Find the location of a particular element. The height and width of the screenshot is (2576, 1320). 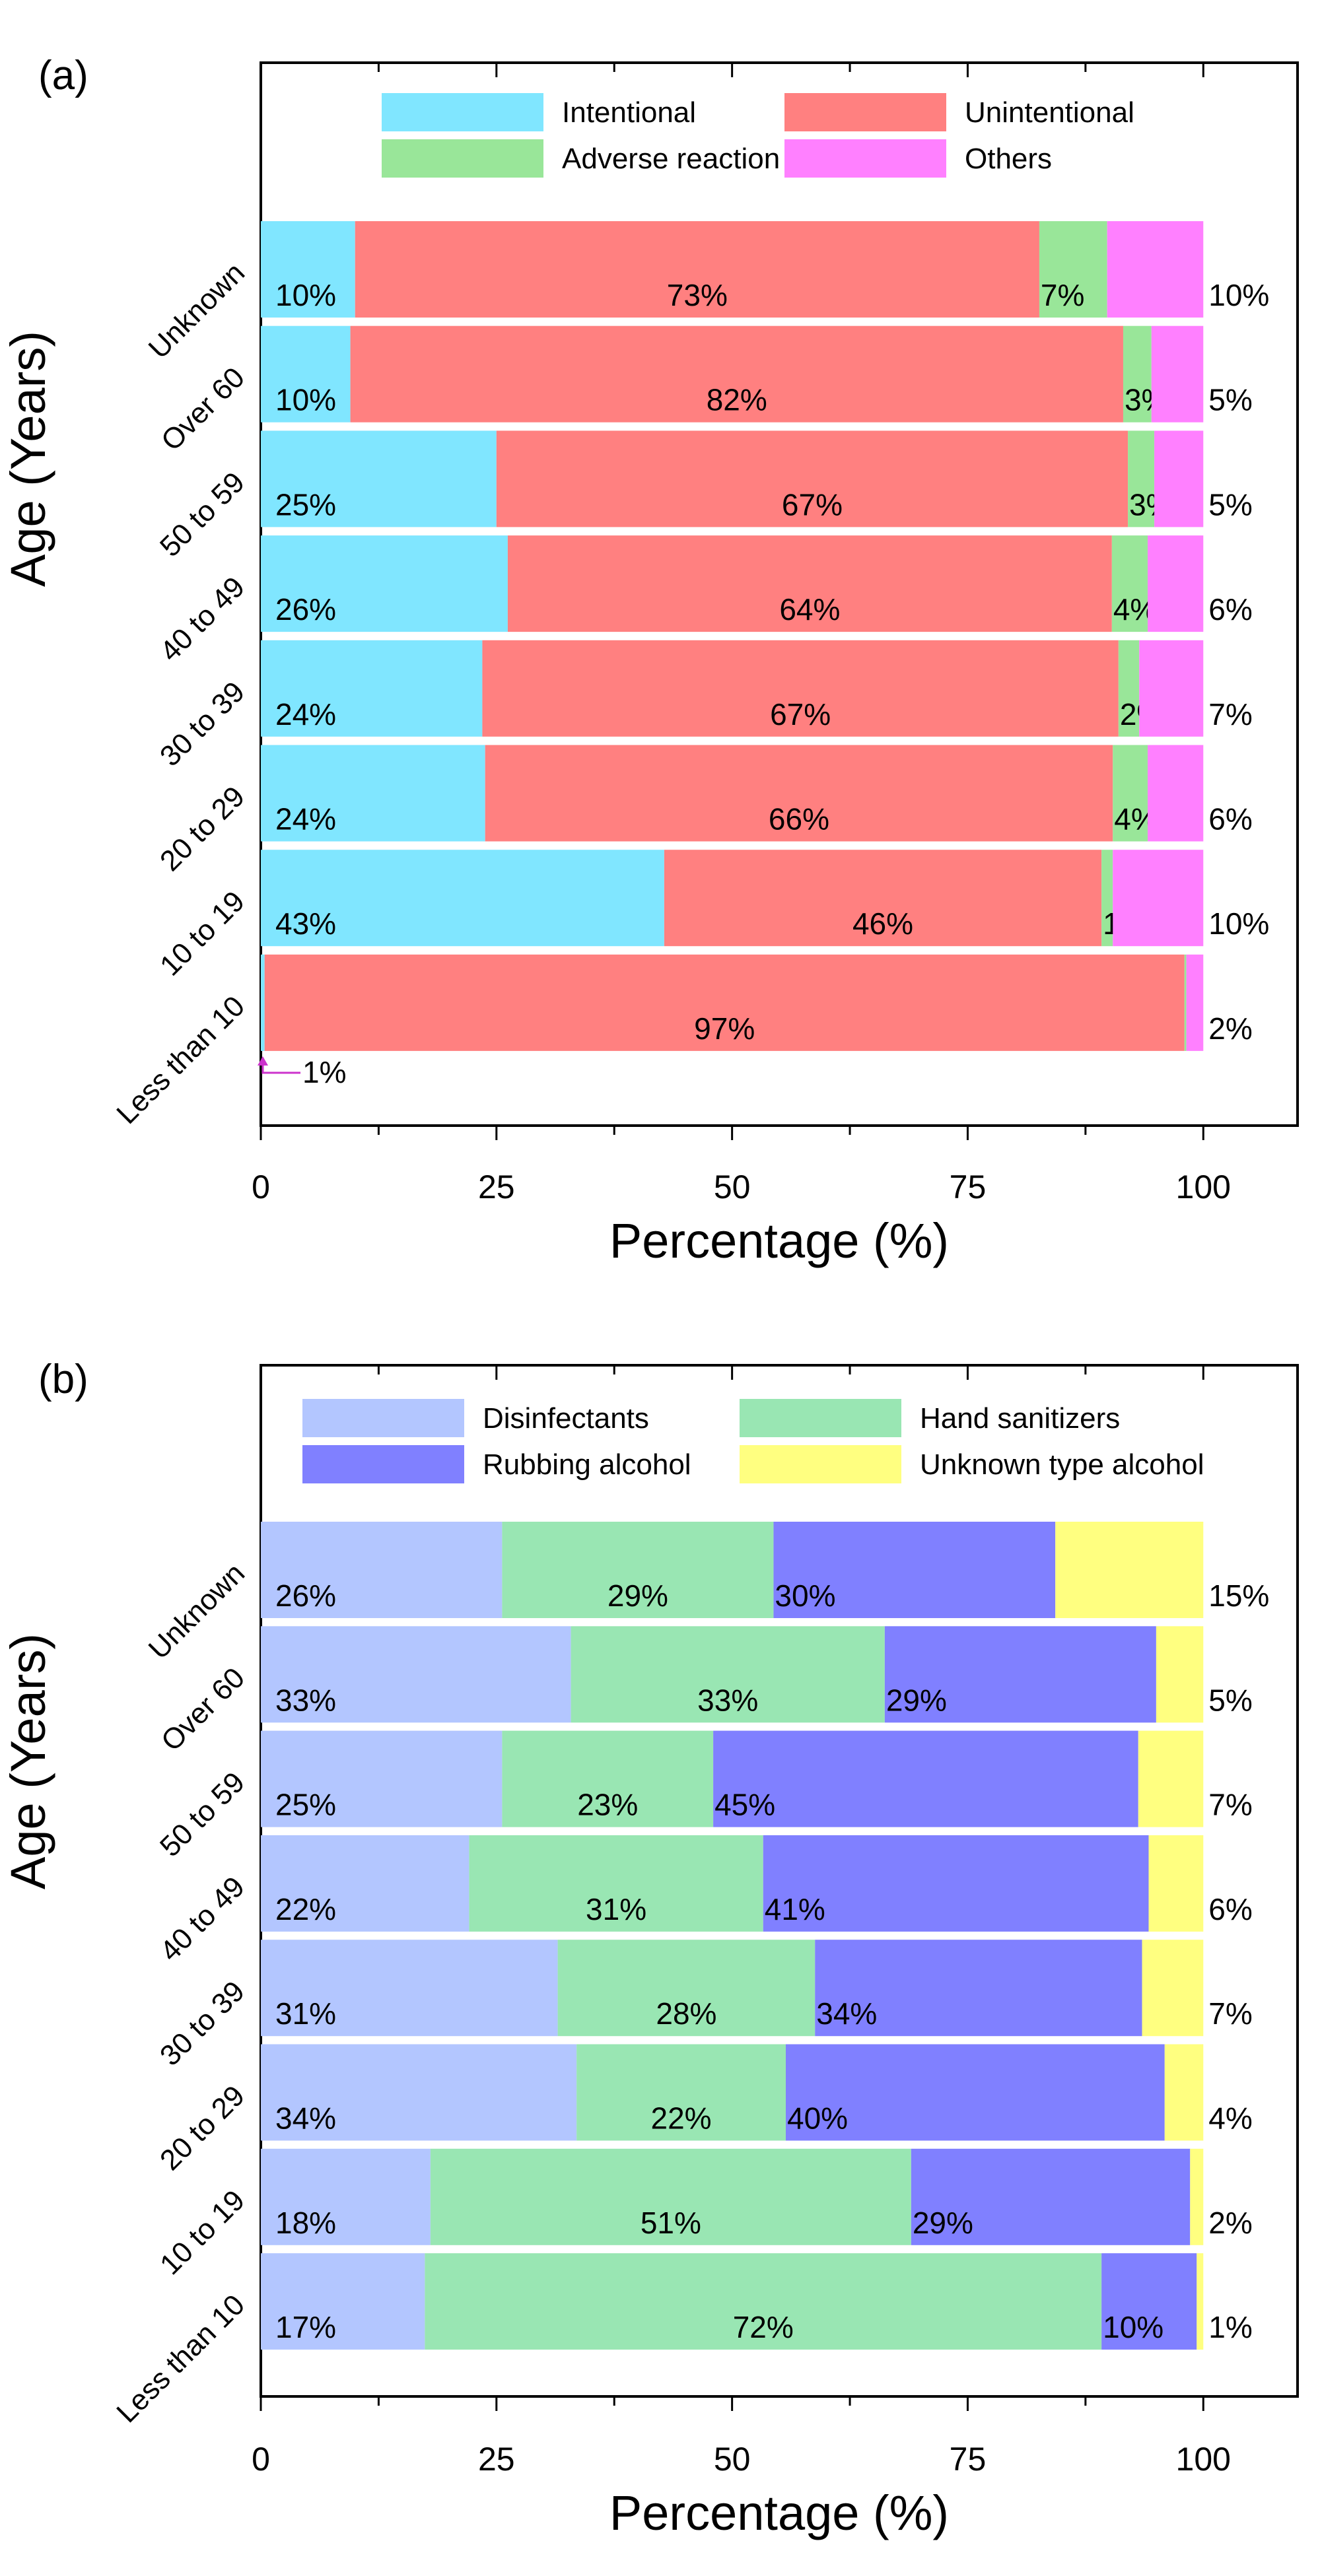

data-label-hand-sanitizers-20-to-29: 22% is located at coordinates (681, 2118).